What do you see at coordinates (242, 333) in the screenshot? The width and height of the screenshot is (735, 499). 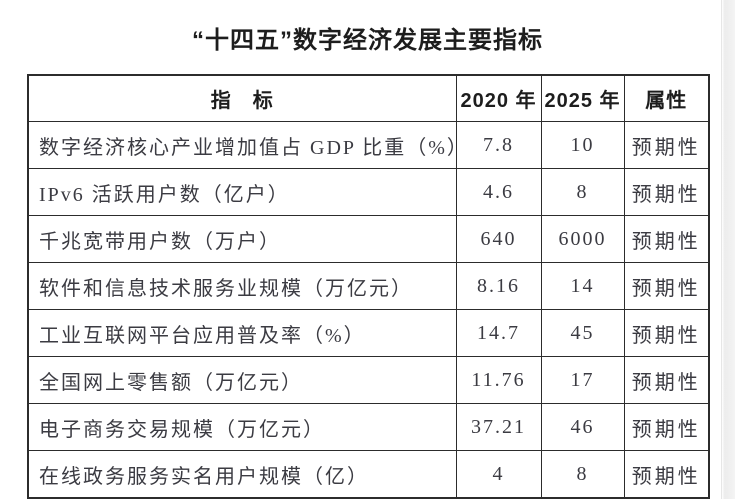 I see `indicator-cell: 工业互联网平台应用普及率（%）` at bounding box center [242, 333].